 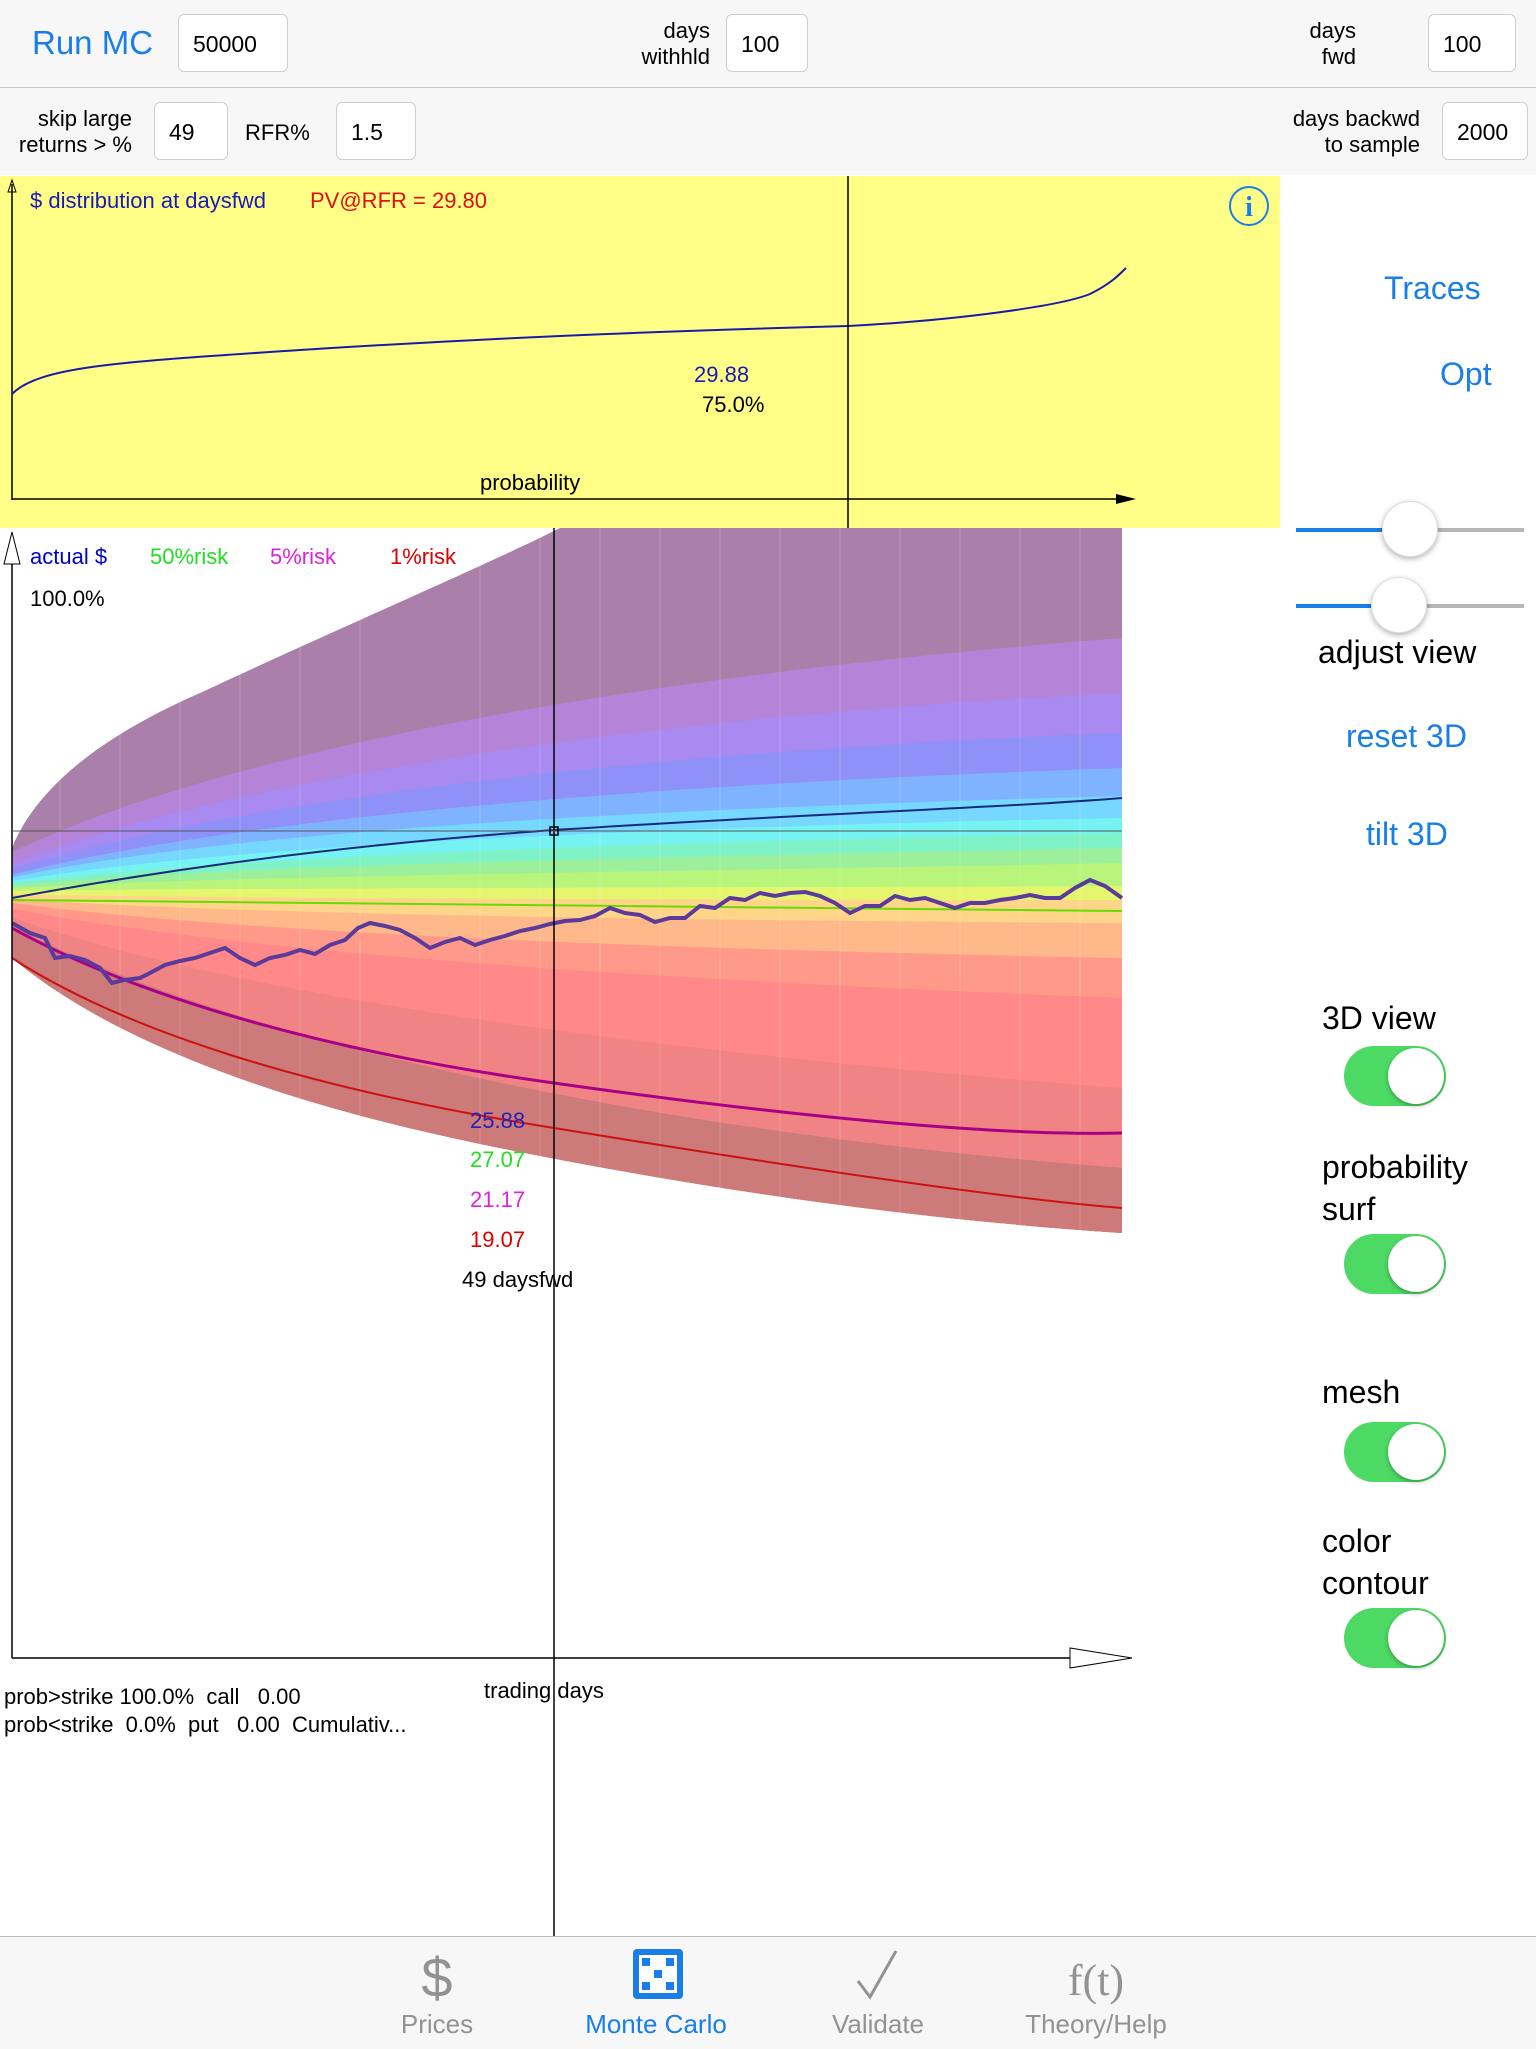 I want to click on days-fwd-label: days fwd, so click(x=1332, y=43).